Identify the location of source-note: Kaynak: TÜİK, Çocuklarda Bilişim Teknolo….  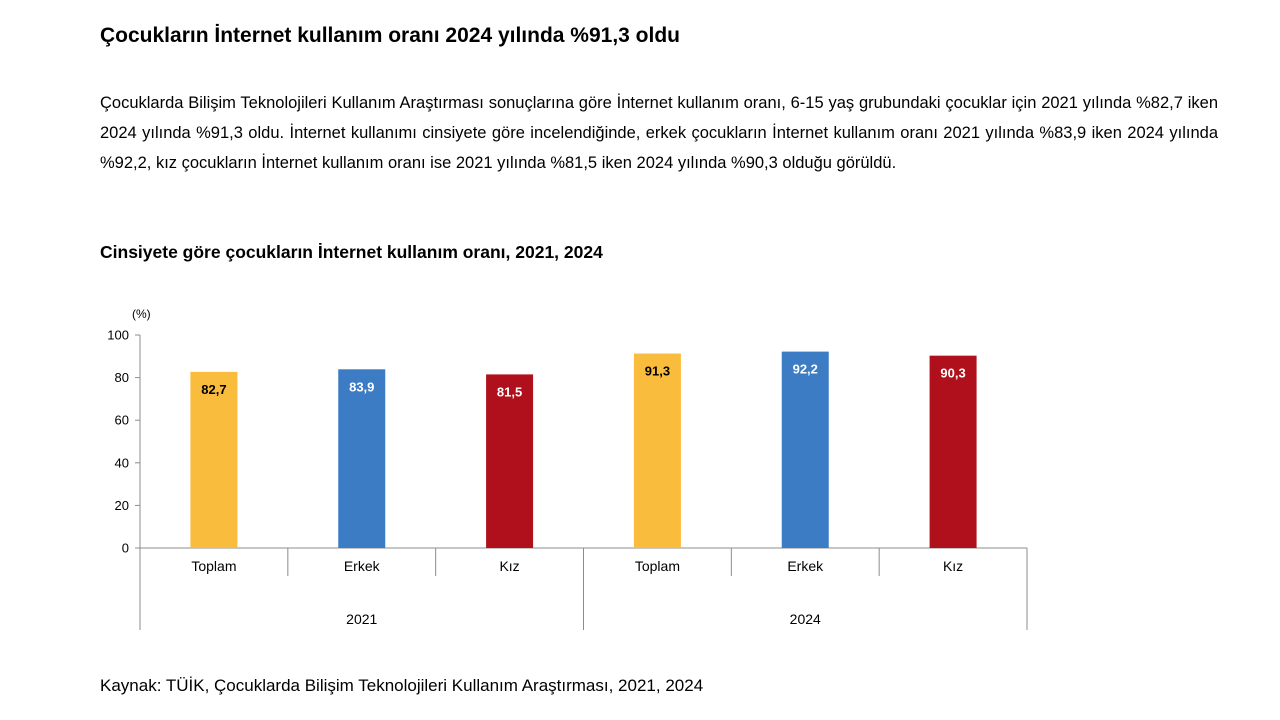
(402, 685).